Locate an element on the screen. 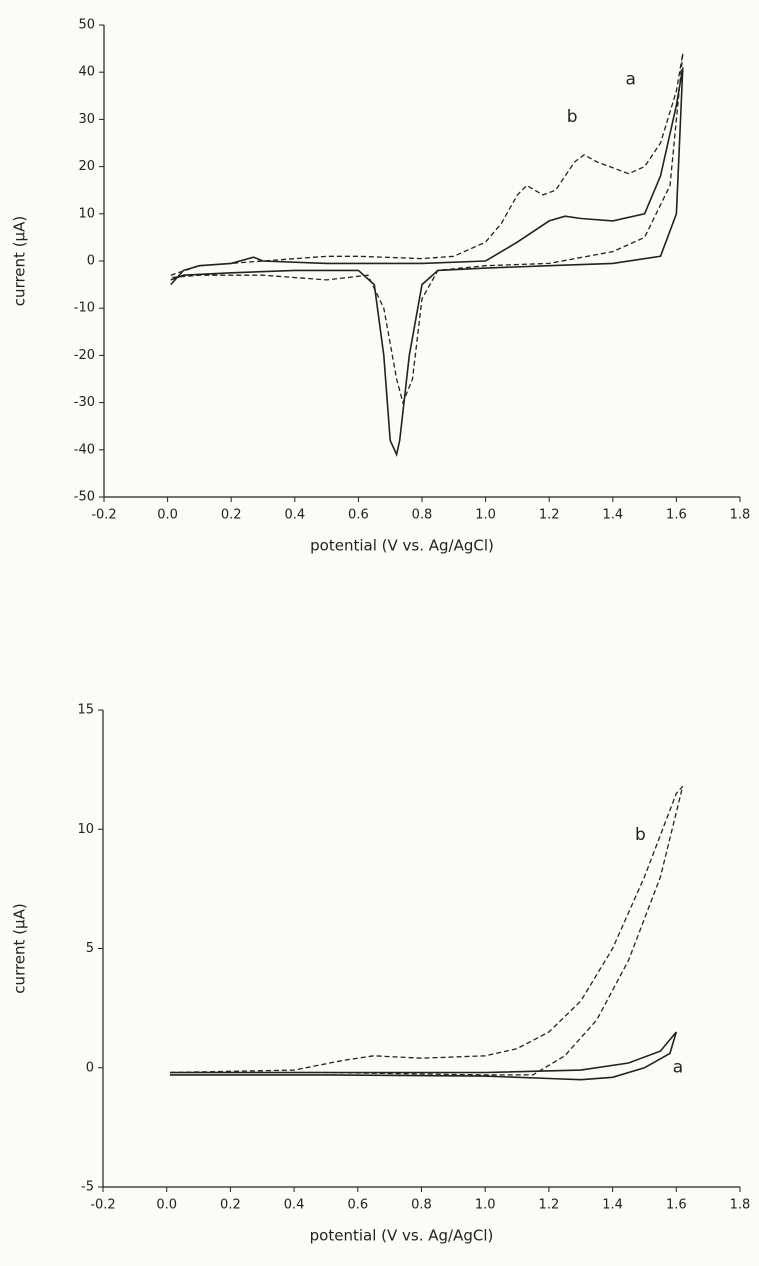  y-tick-label: 15 is located at coordinates (85, 710).